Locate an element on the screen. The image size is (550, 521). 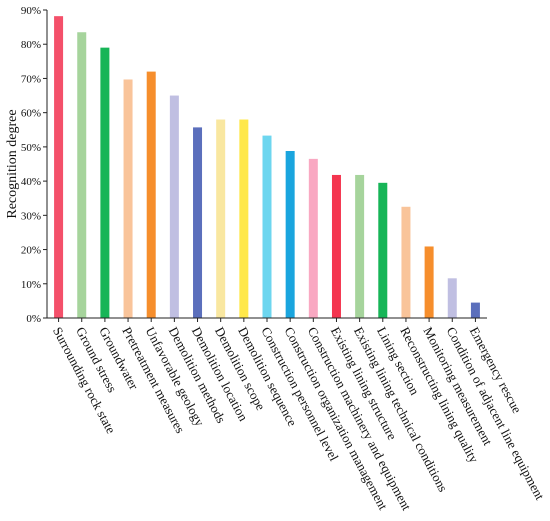
y-tick-label: 60% is located at coordinates (31, 114).